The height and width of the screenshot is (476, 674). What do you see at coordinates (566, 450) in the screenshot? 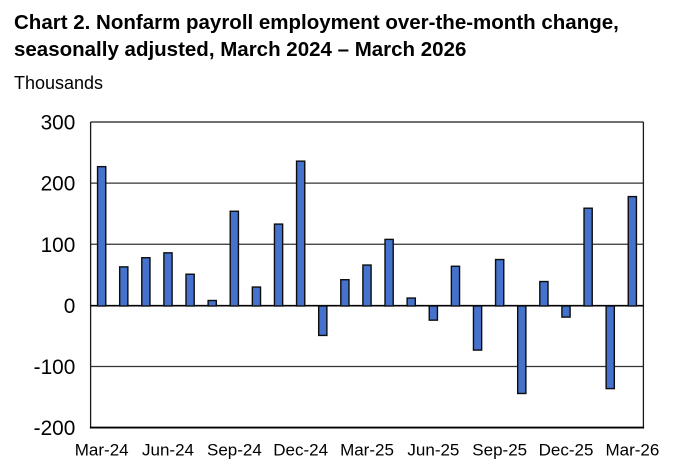
I see `svg-text: Dec-25` at bounding box center [566, 450].